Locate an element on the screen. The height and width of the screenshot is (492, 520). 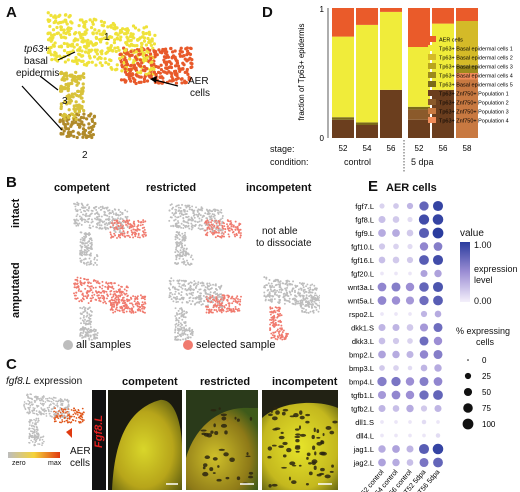
b-not-able: not able is located at coordinates (280, 231).